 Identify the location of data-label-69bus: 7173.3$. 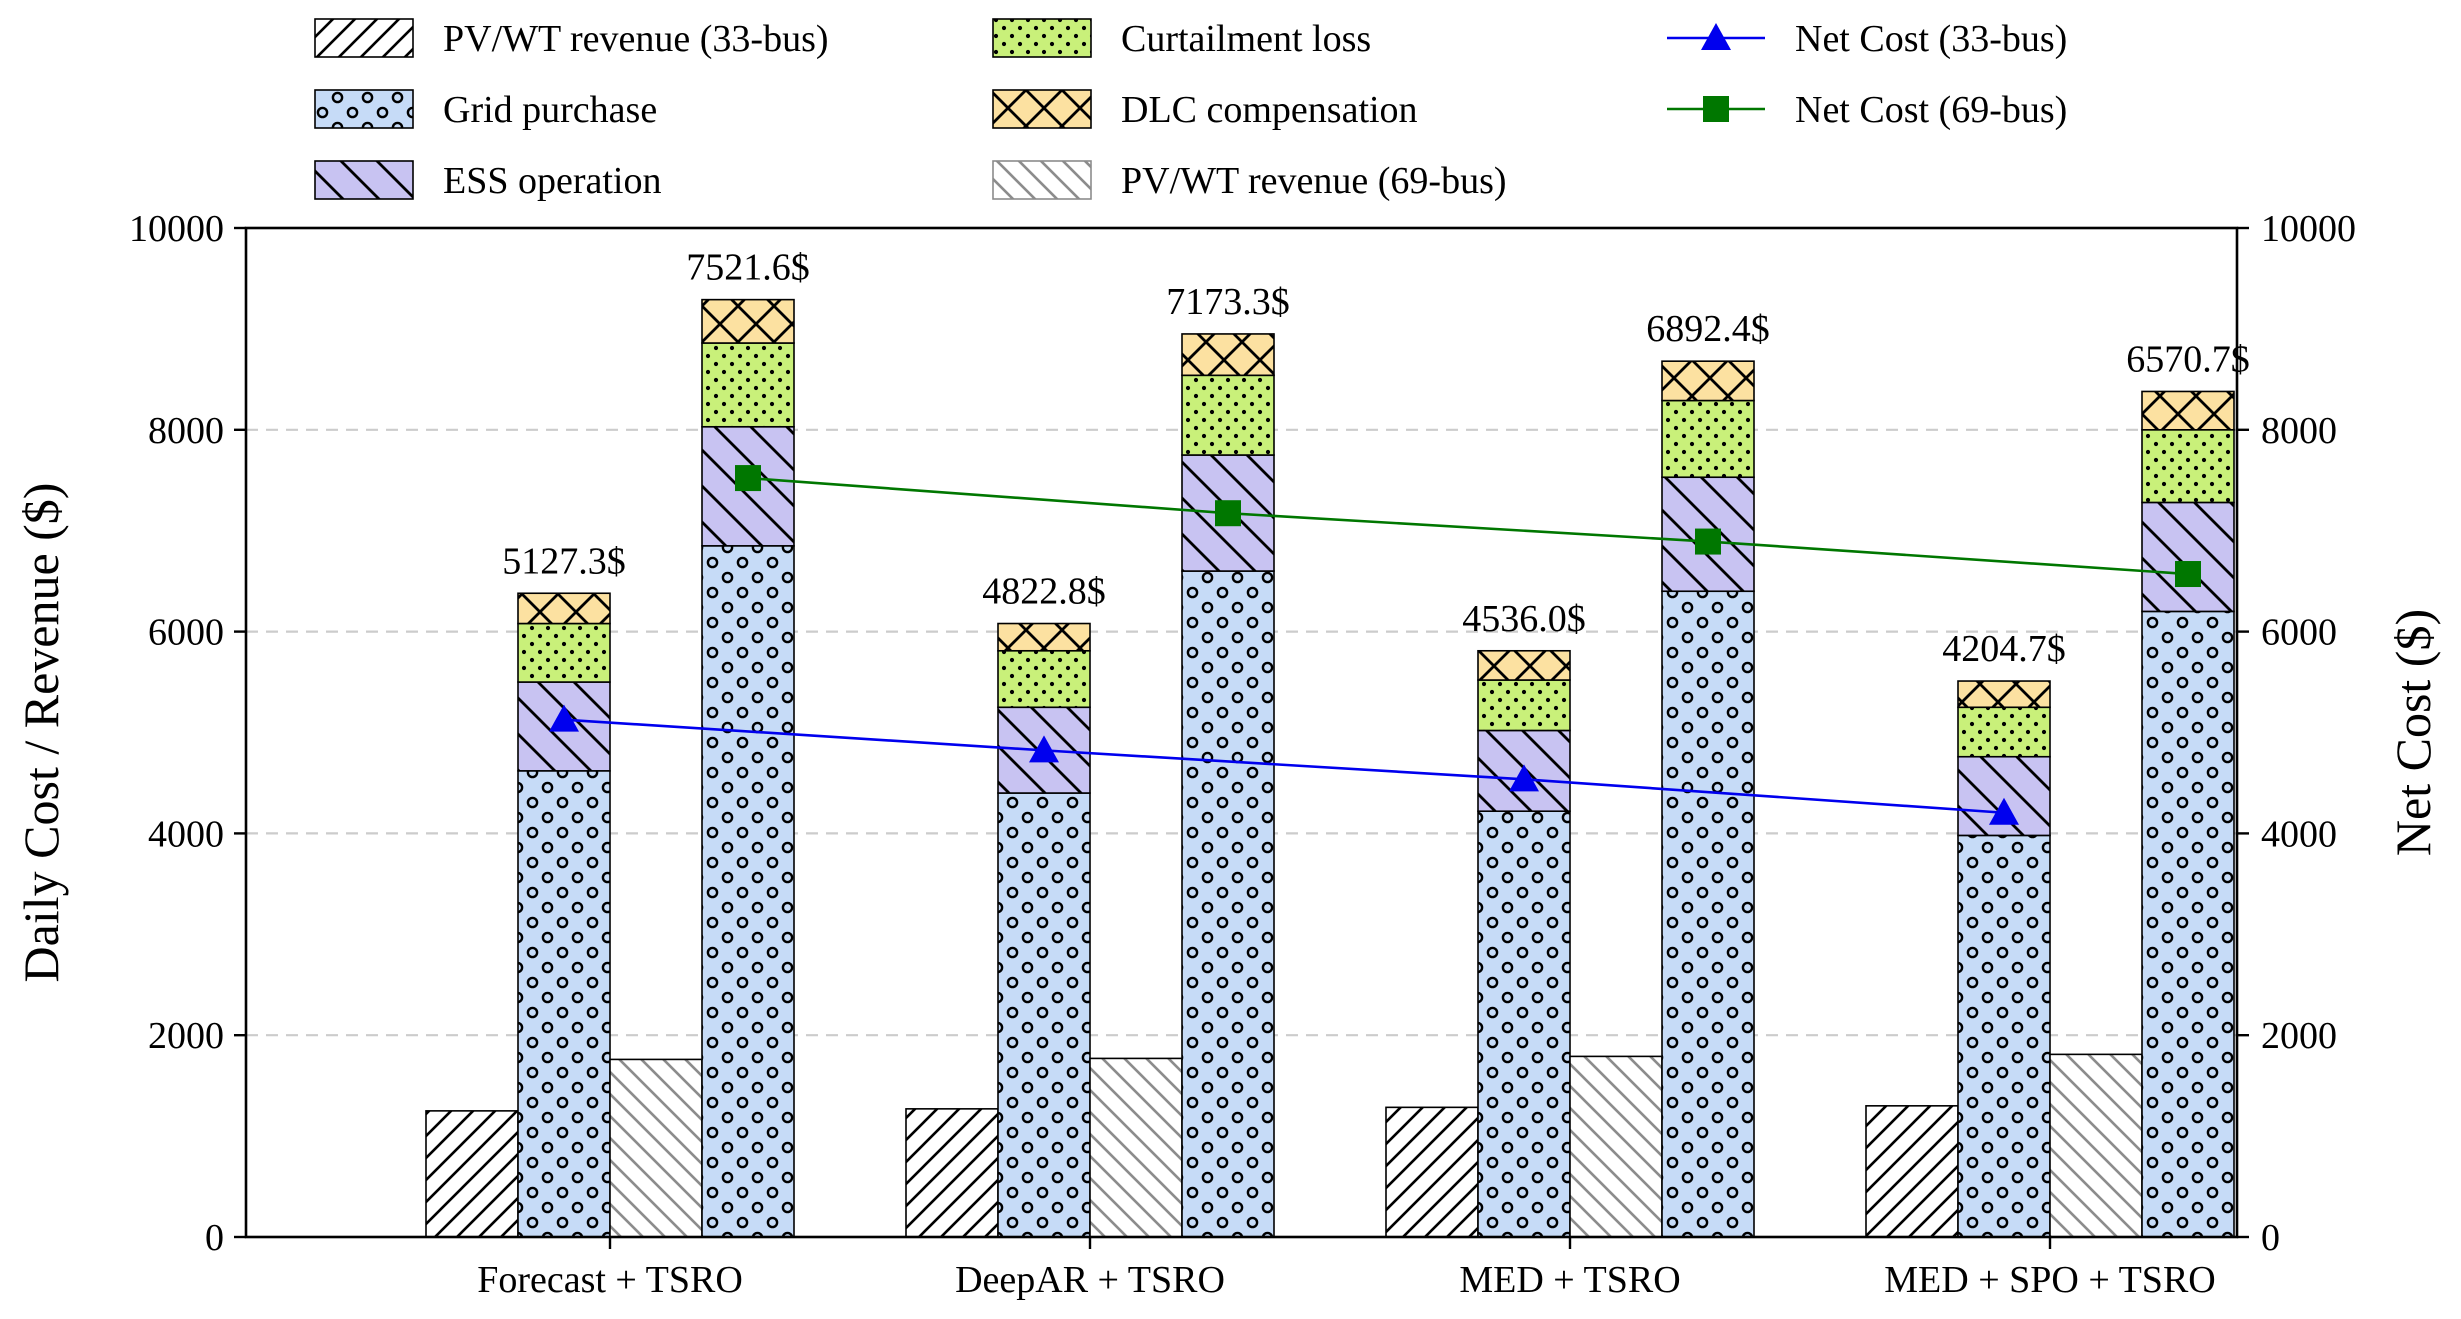
(1228, 302).